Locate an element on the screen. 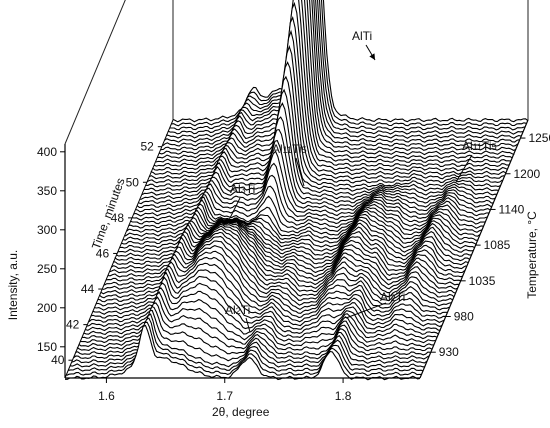  time-tick-label: 50 is located at coordinates (133, 182).